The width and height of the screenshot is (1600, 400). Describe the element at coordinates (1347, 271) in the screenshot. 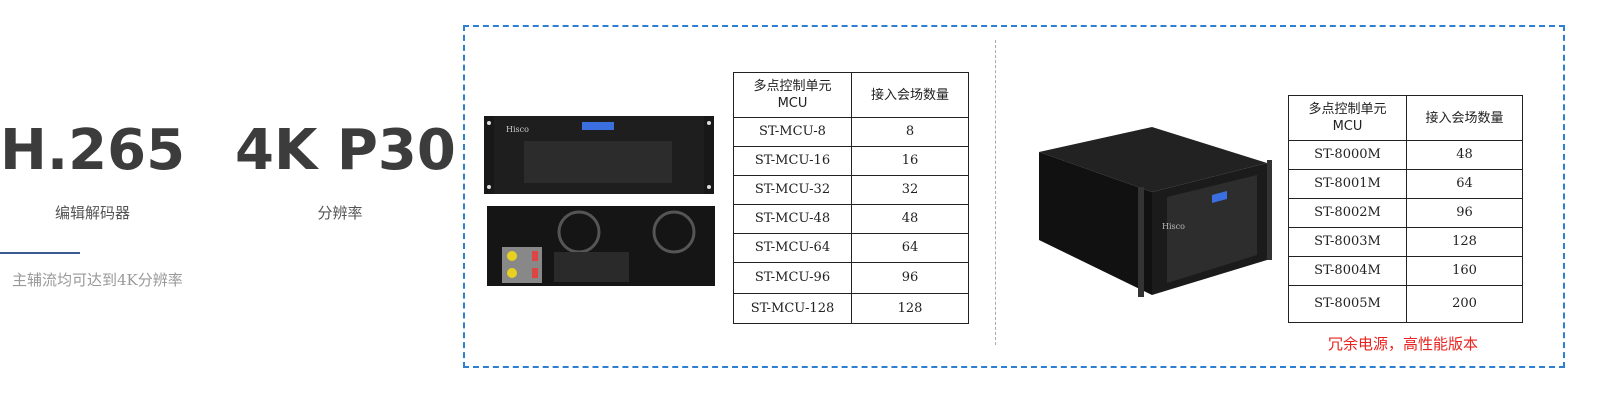

I see `model-cell: ST-8004M` at that location.